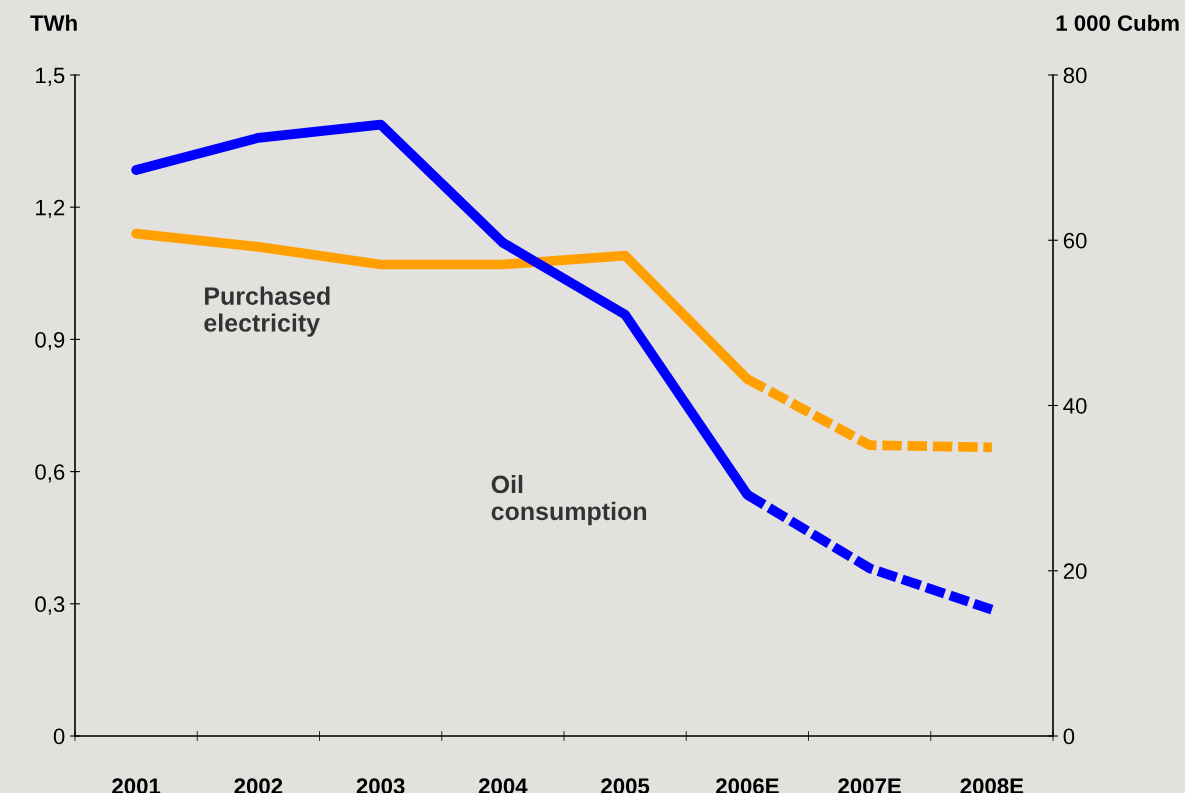  I want to click on x-tick-label: 2008E, so click(992, 785).